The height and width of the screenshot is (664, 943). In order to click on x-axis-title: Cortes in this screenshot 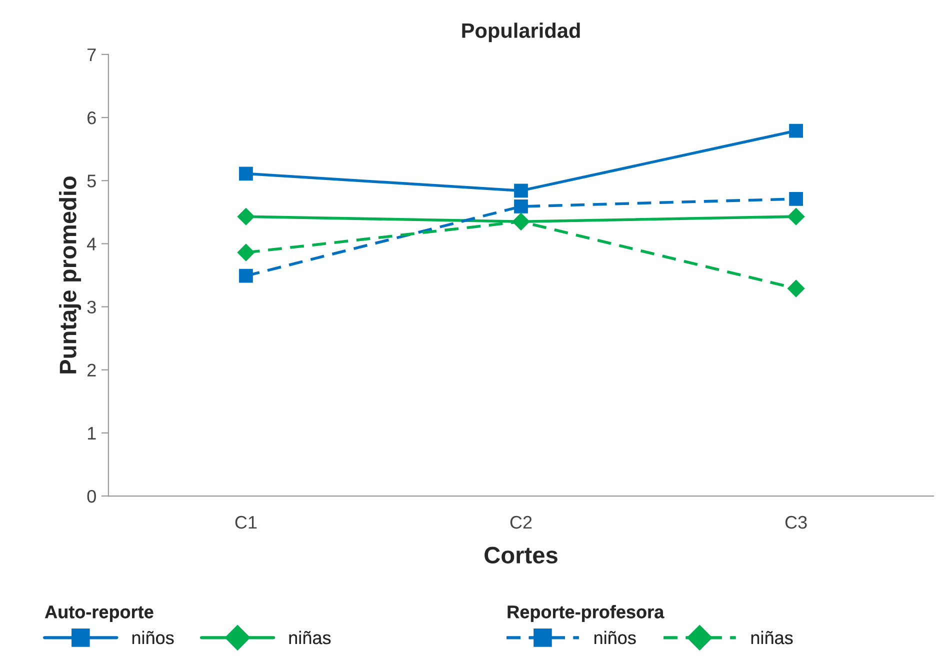, I will do `click(521, 555)`.